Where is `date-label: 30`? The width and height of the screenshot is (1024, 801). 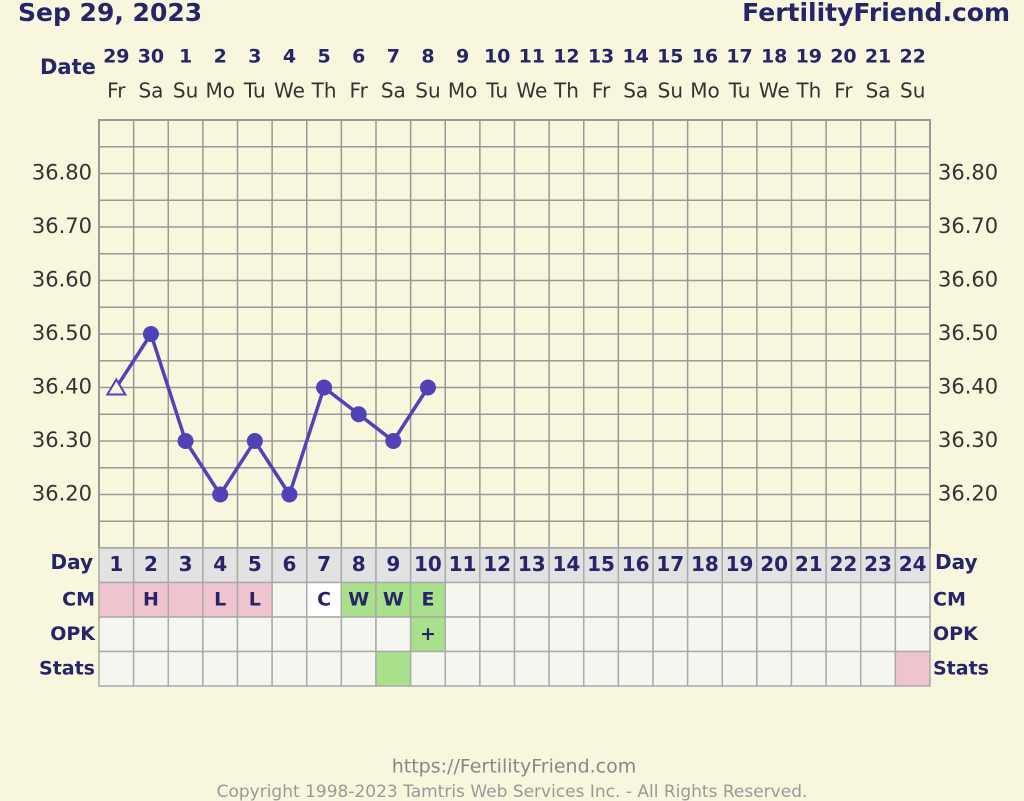 date-label: 30 is located at coordinates (151, 57).